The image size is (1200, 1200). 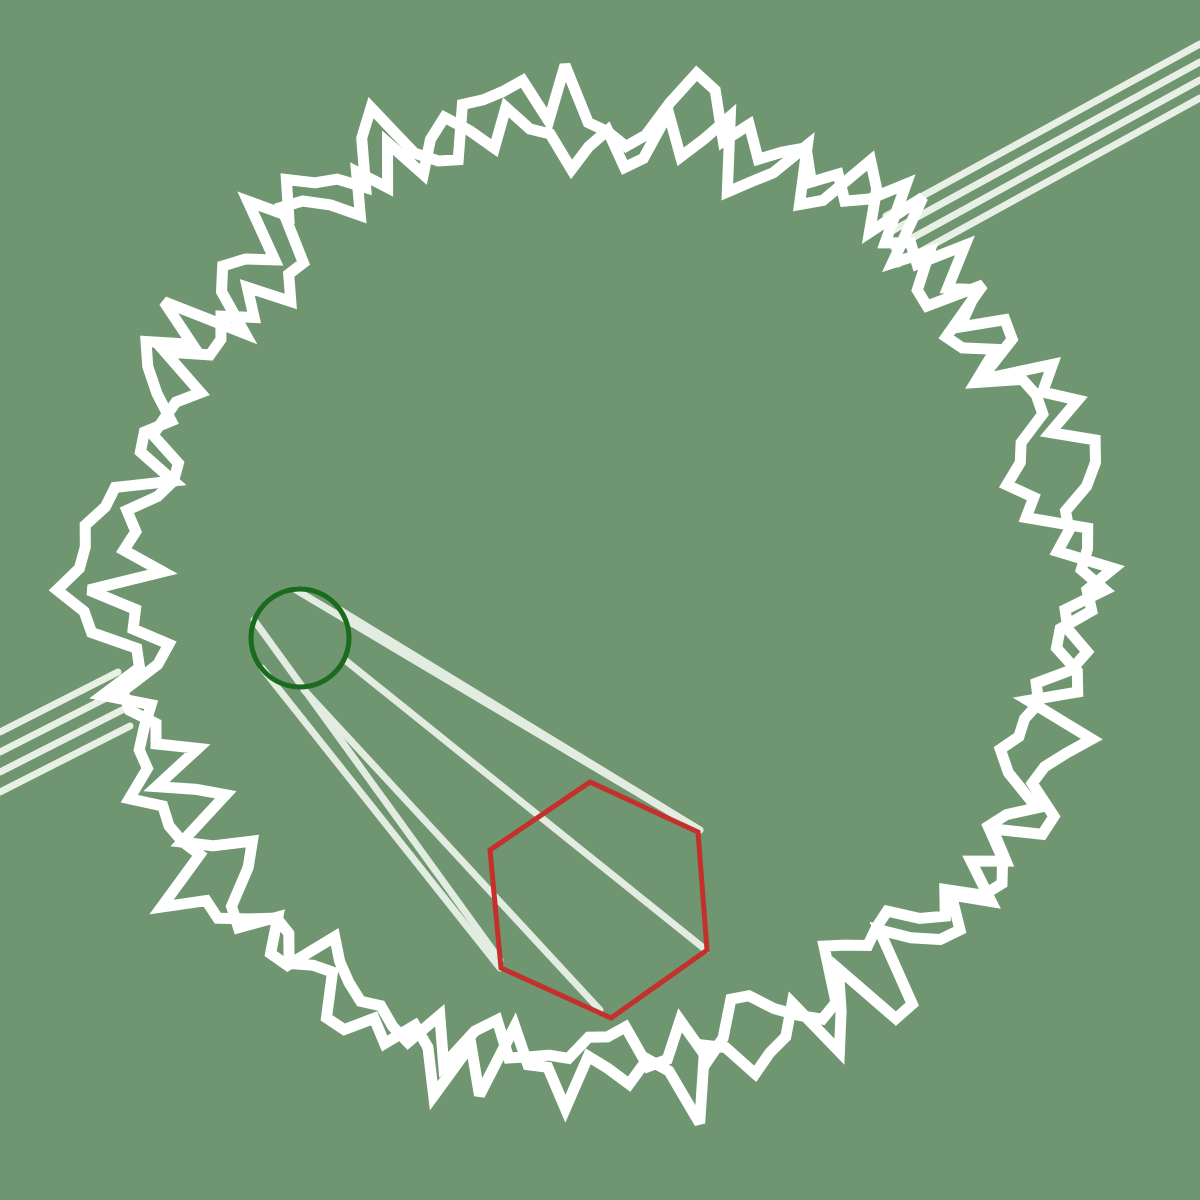 What do you see at coordinates (1041, 154) in the screenshot?
I see `rail-track-right` at bounding box center [1041, 154].